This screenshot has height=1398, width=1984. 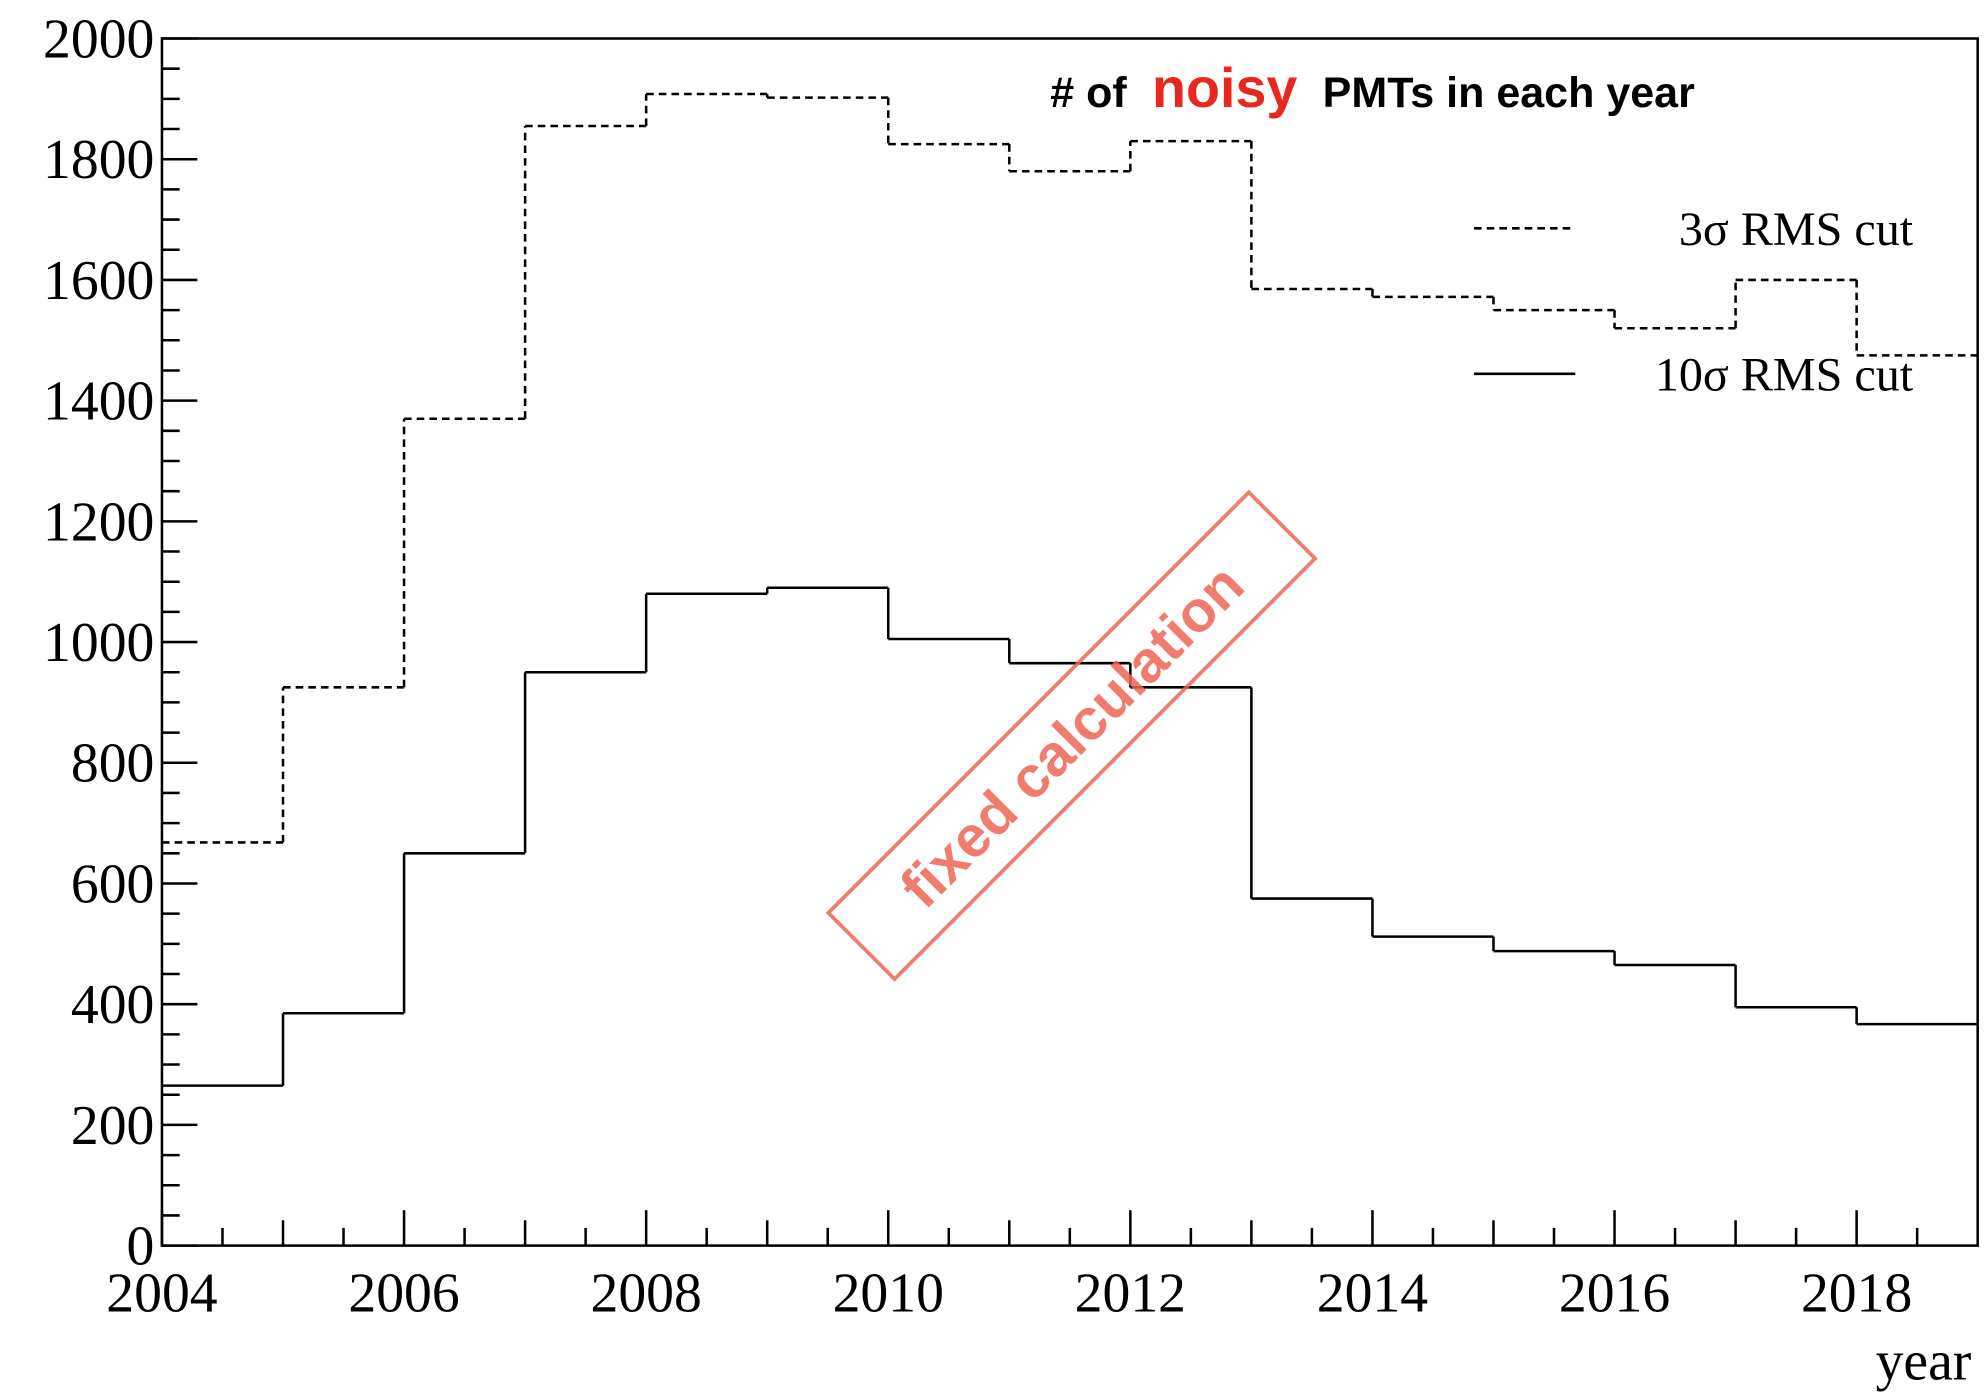 I want to click on annotation: fixed calculation, so click(x=1072, y=736).